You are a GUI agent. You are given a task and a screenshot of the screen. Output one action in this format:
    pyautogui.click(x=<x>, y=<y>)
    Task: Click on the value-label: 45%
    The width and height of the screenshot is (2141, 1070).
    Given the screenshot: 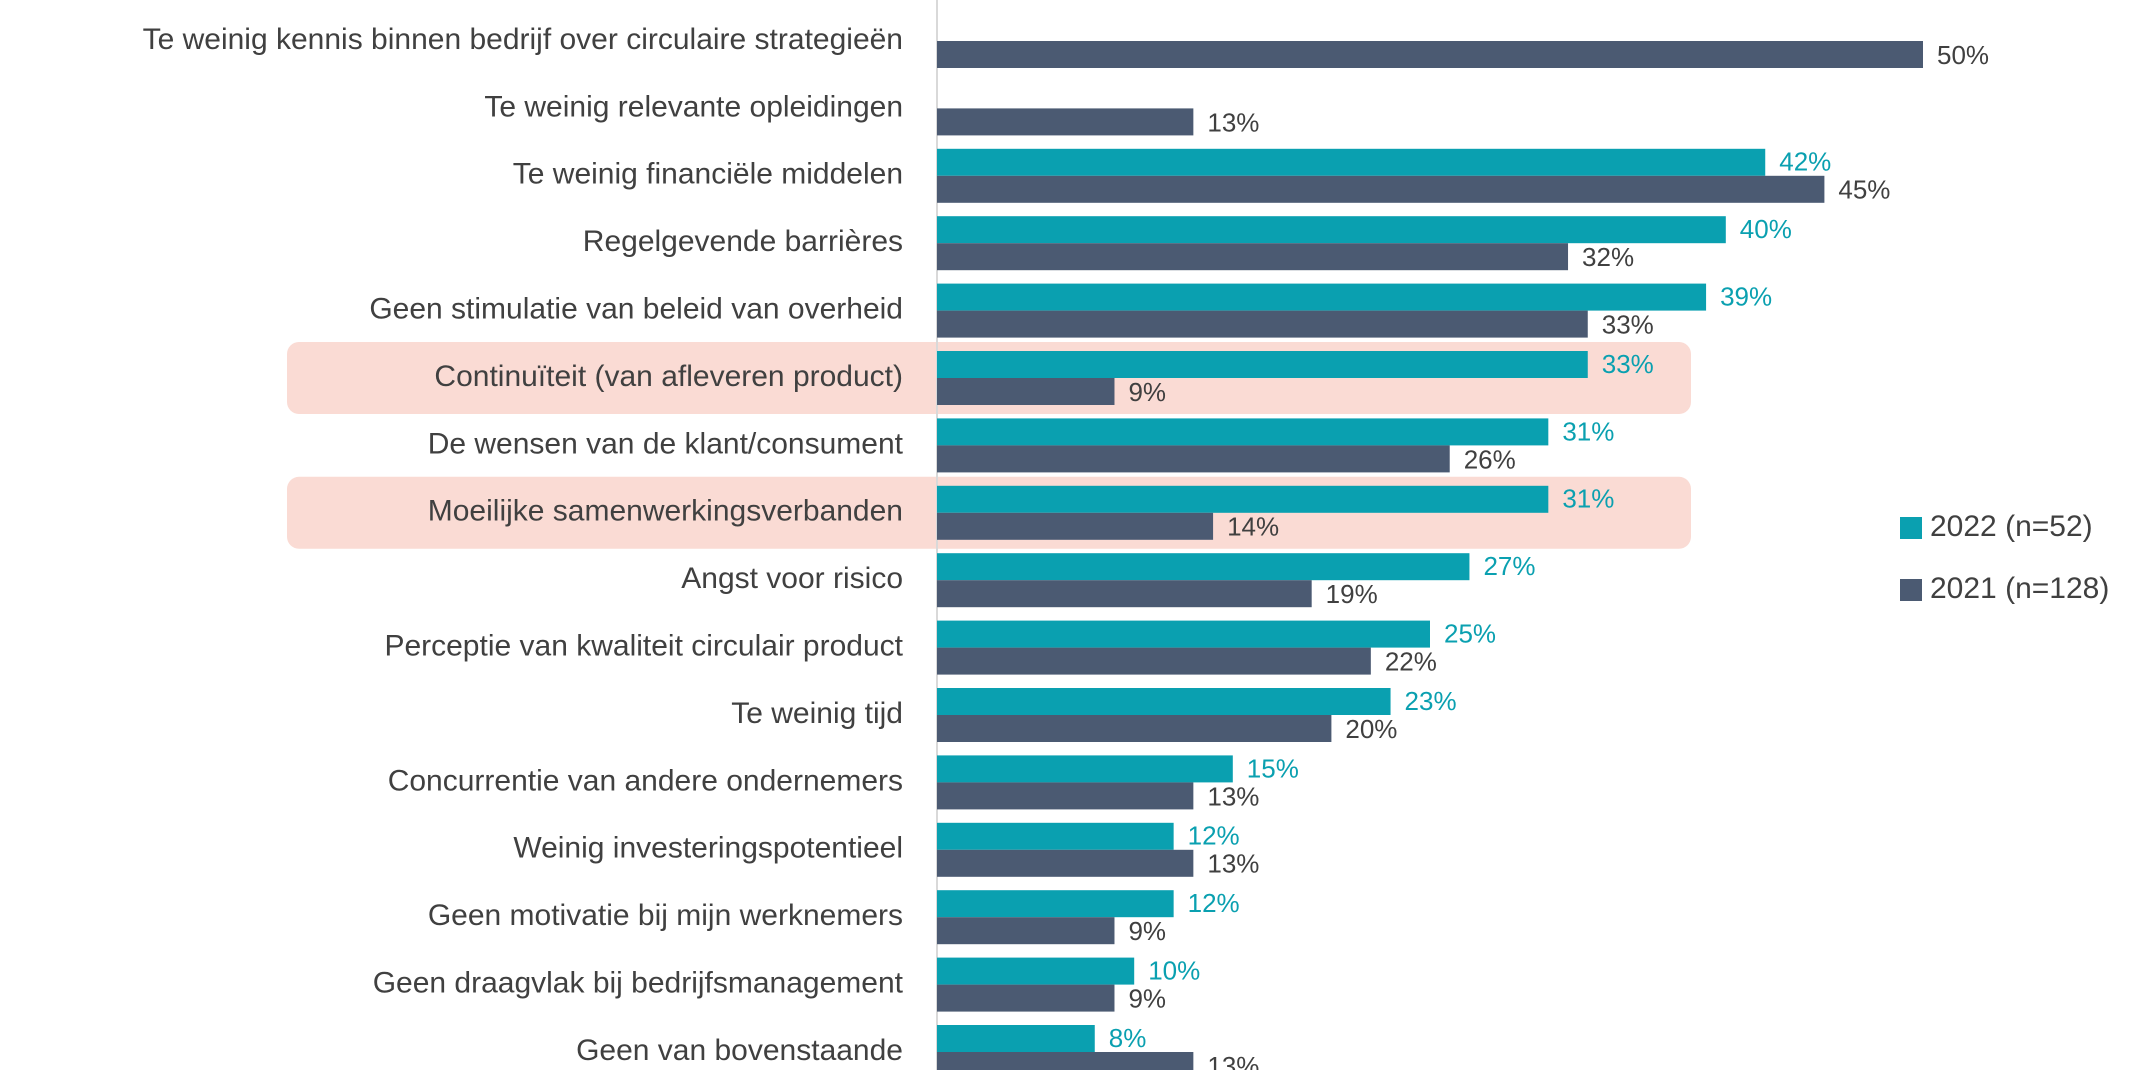 What is the action you would take?
    pyautogui.click(x=1864, y=190)
    